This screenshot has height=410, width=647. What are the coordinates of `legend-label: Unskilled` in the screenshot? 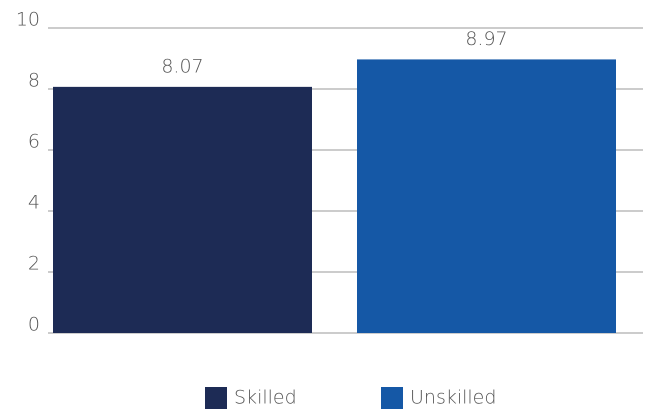 It's located at (453, 398).